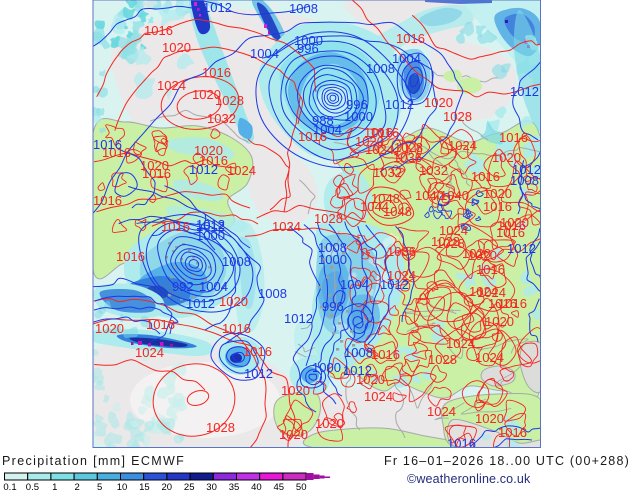 This screenshot has height=490, width=634. I want to click on svg-text: 1044, so click(374, 206).